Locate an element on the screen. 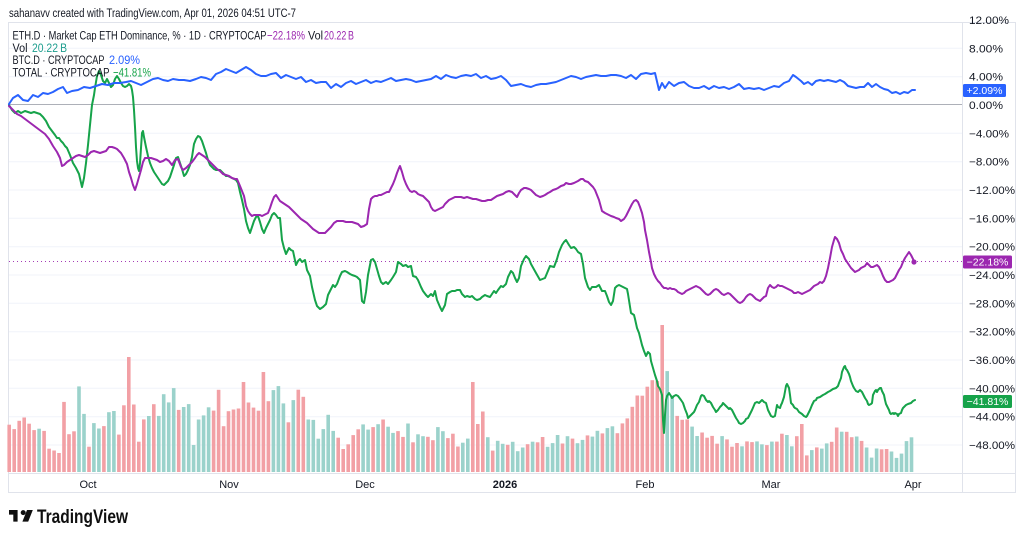 This screenshot has height=539, width=1024. svg-text: Mar is located at coordinates (771, 485).